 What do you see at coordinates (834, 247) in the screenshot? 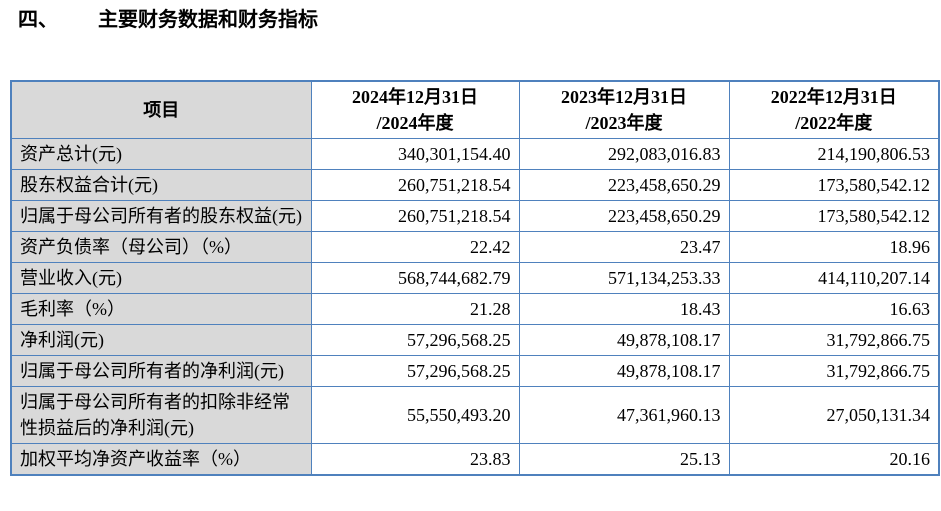
I see `row-value: 18.96` at bounding box center [834, 247].